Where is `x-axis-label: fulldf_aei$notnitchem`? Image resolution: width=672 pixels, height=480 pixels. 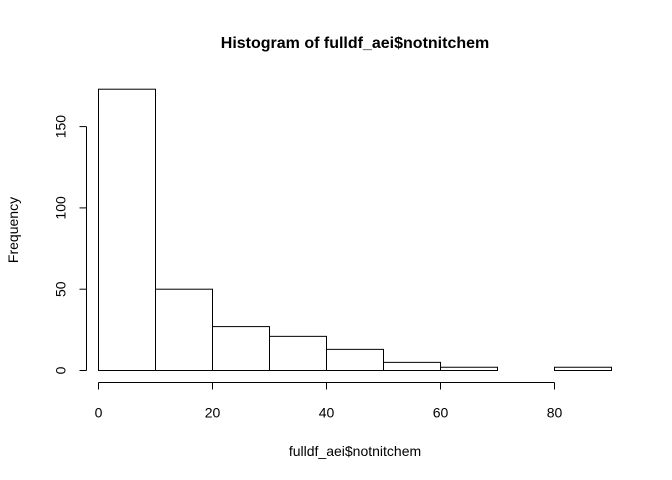 x-axis-label: fulldf_aei$notnitchem is located at coordinates (355, 451).